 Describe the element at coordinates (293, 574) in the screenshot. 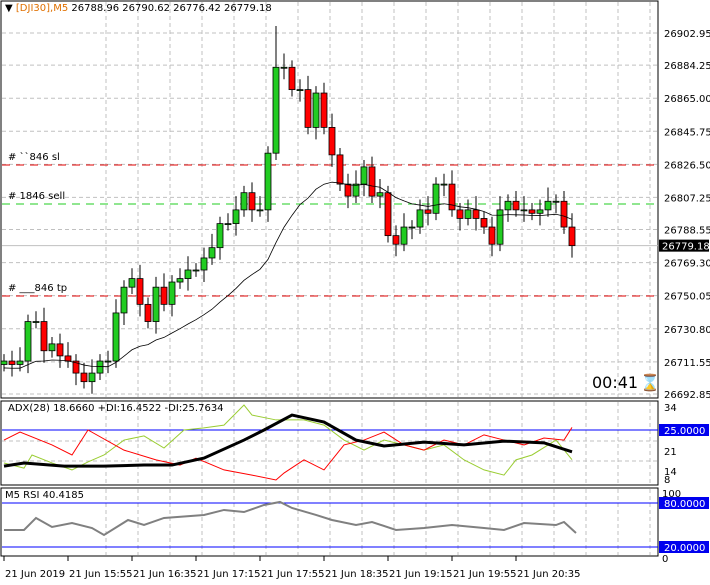

I see `time-axis-label: 21 Jun 17:55` at that location.